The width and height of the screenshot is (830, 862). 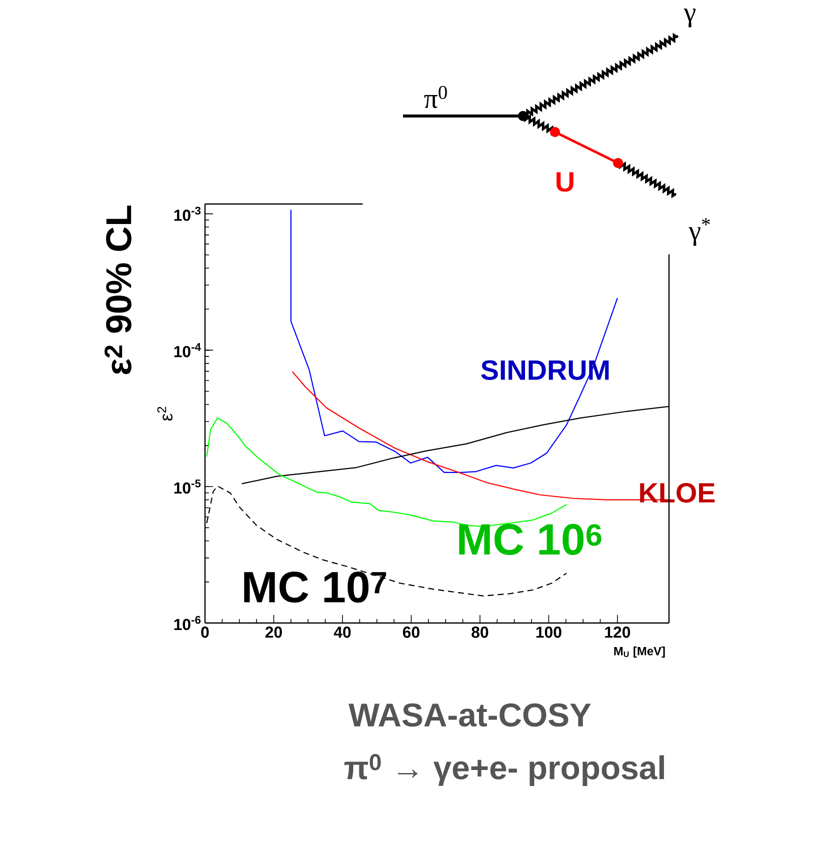 I want to click on y-tick-label: 10$^{-3}$, so click(x=187, y=213).